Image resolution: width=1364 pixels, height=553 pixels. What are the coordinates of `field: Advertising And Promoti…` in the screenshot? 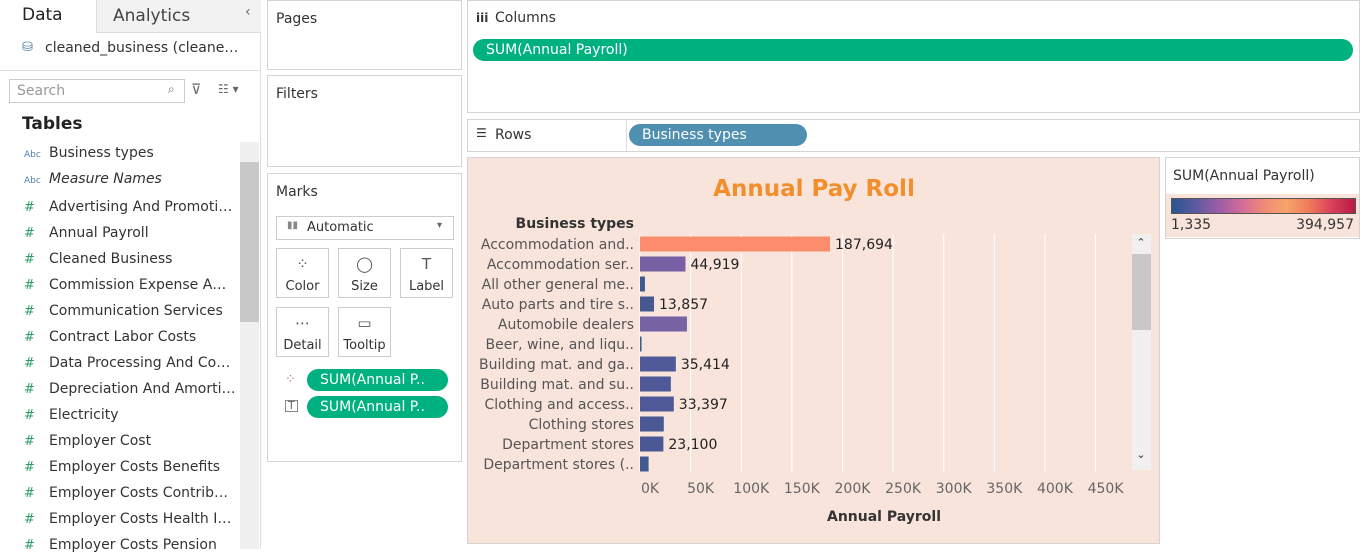 It's located at (141, 207).